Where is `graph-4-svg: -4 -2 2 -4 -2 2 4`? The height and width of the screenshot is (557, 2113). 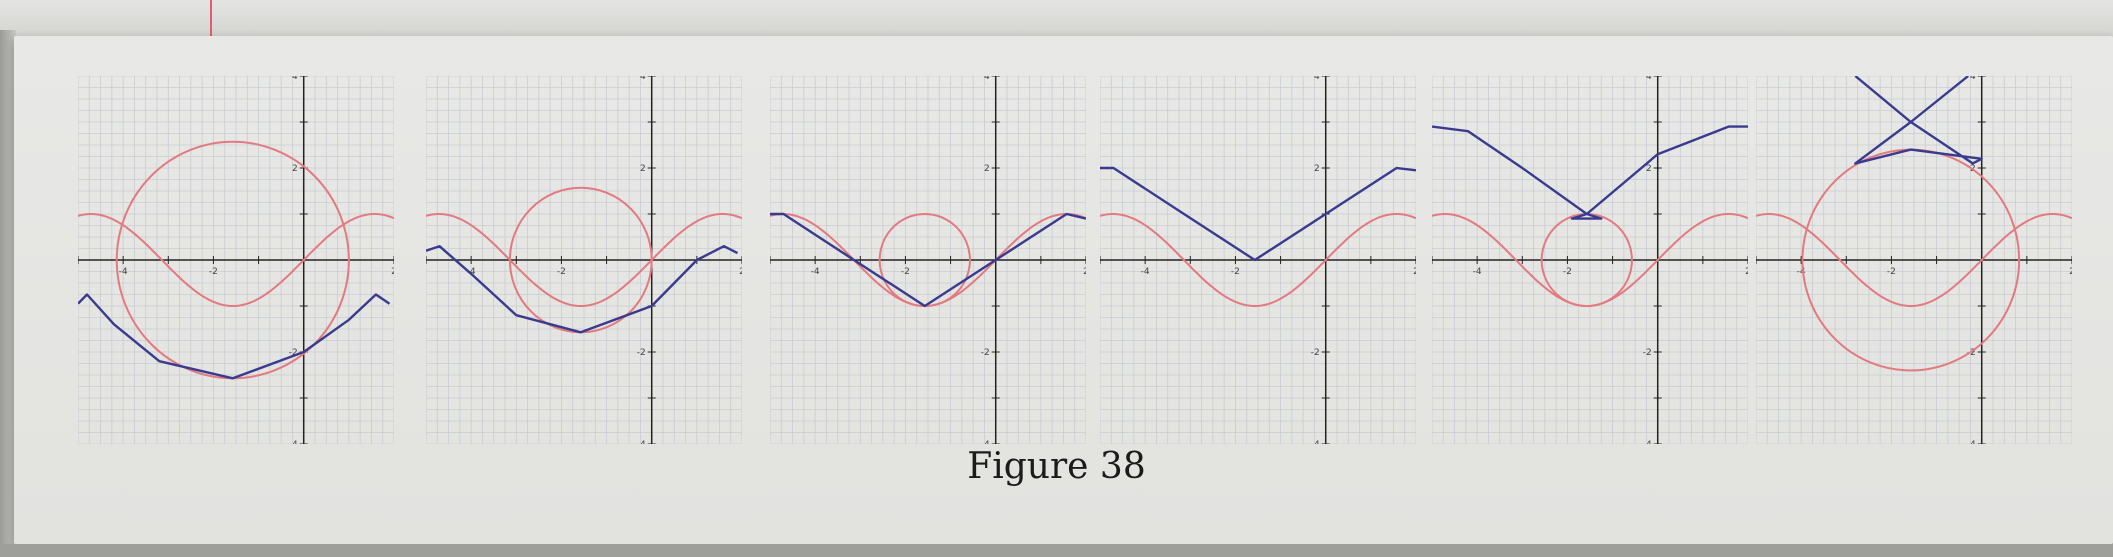
graph-4-svg: -4 -2 2 -4 -2 2 4 is located at coordinates (1258, 260).